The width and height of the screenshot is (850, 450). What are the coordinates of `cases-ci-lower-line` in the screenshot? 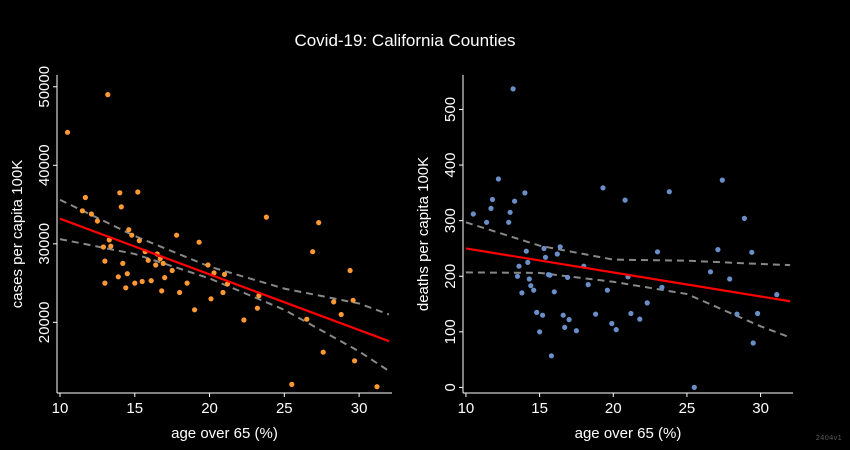 It's located at (224, 305).